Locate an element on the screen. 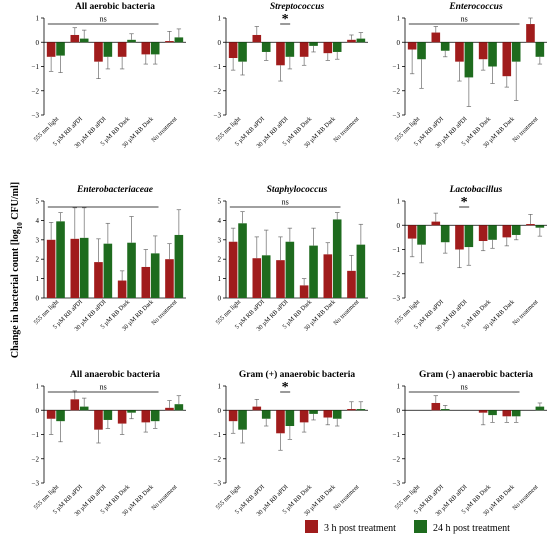 This screenshot has height=541, width=550. y-tick-label: 0 is located at coordinates (220, 299).